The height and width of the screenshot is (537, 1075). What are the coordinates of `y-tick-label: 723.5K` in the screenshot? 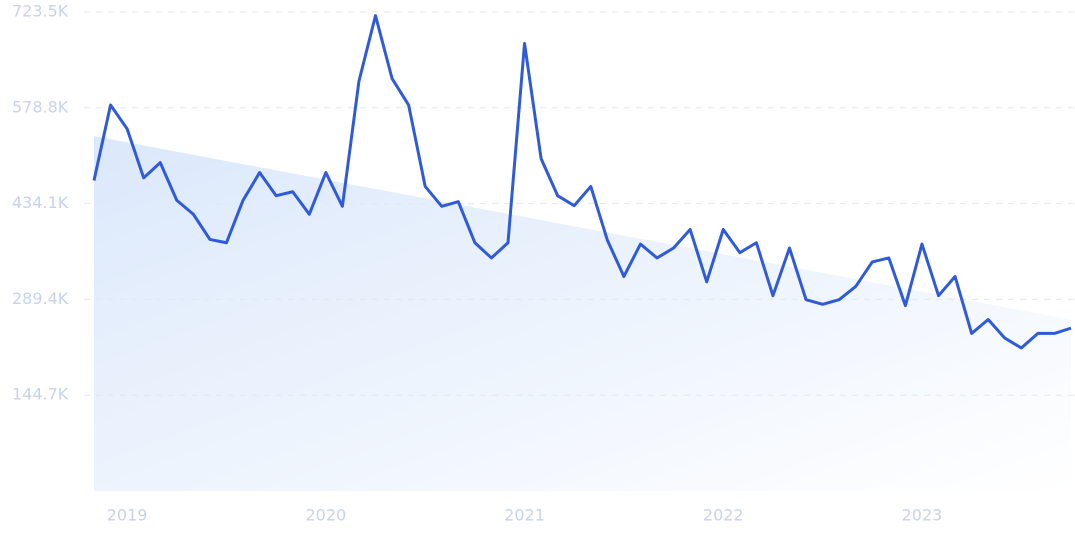 It's located at (40, 11).